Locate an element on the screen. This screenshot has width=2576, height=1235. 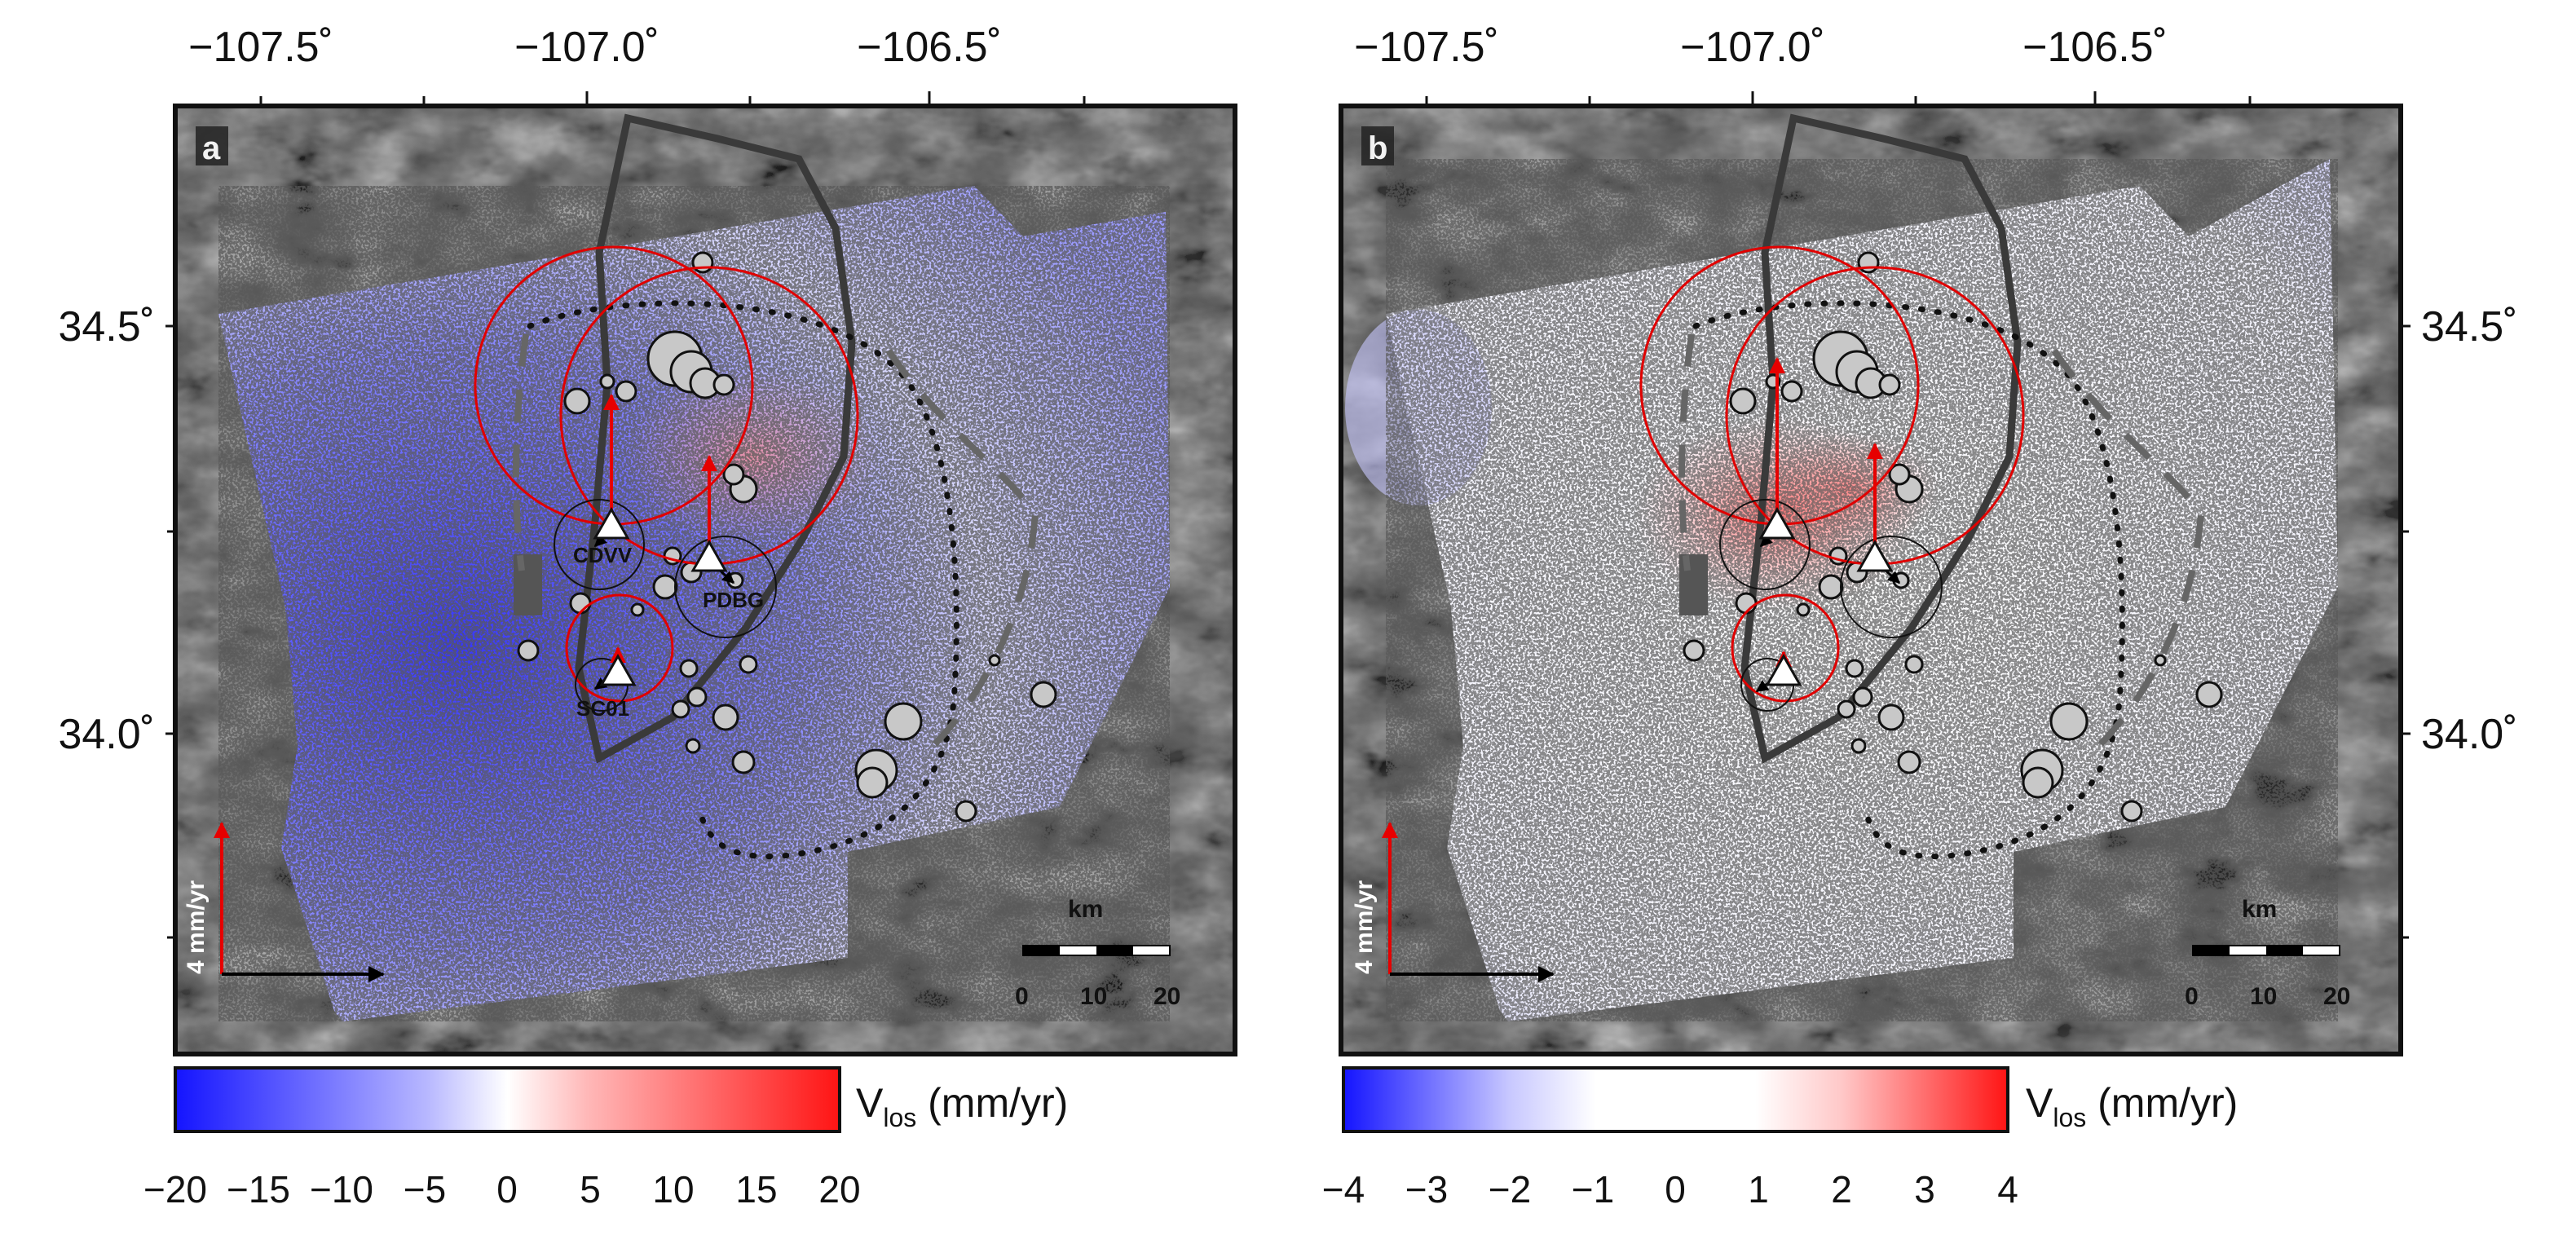
cbar-b-tick-5: 1 is located at coordinates (1758, 1189).